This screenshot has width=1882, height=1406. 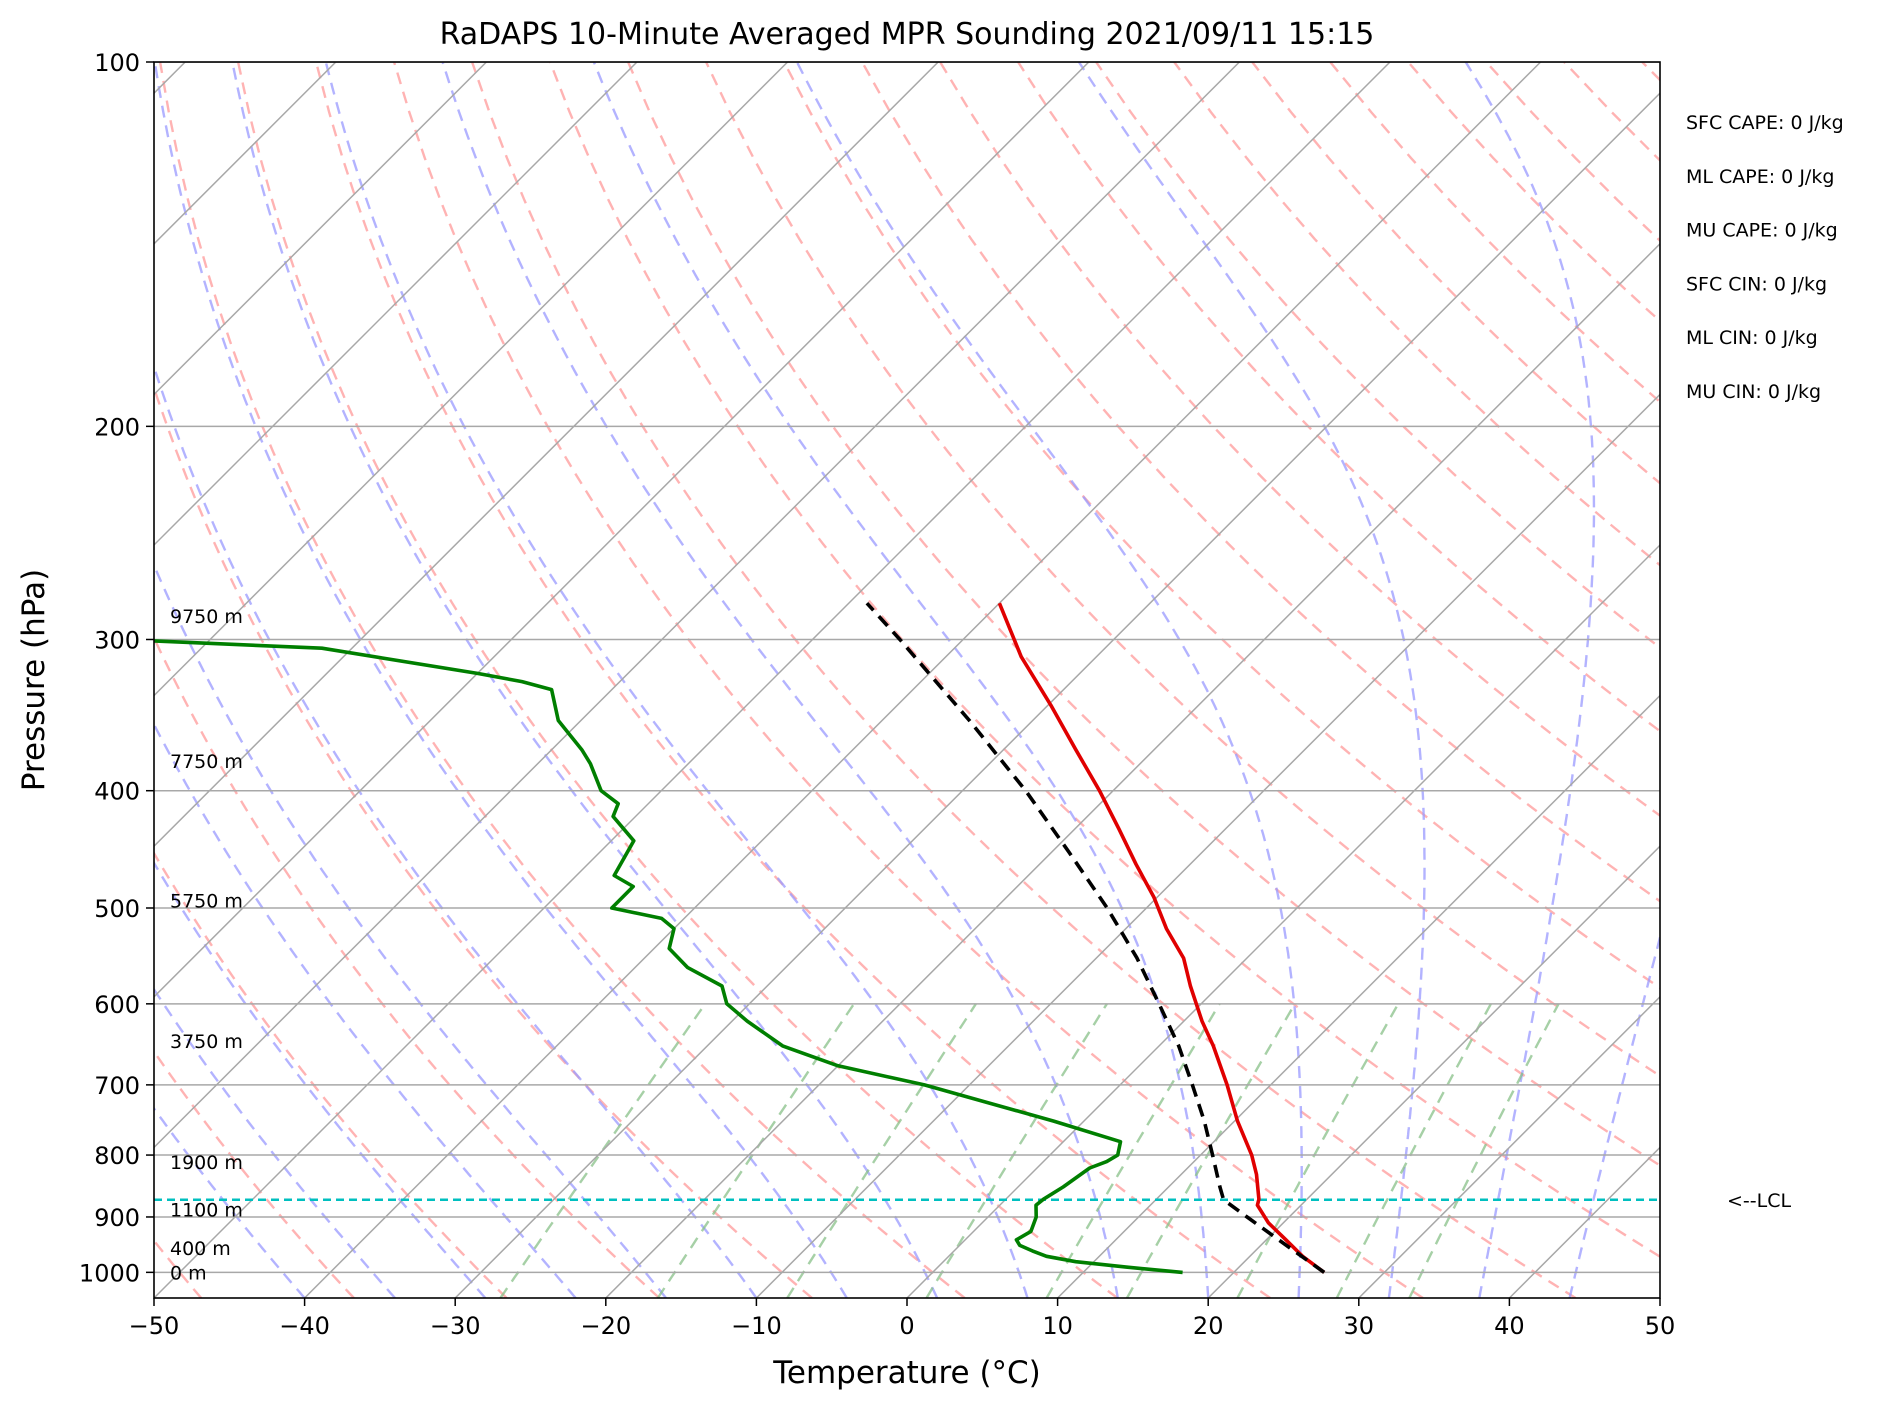 I want to click on x-tick-label: −20, so click(x=605, y=1326).